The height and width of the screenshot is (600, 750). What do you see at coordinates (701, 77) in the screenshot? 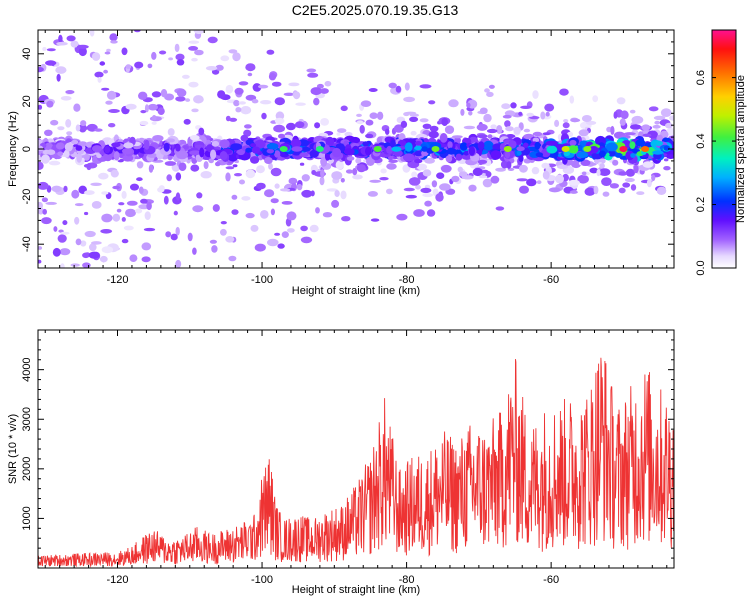
I see `colorbar-tick-label: 0.6` at bounding box center [701, 77].